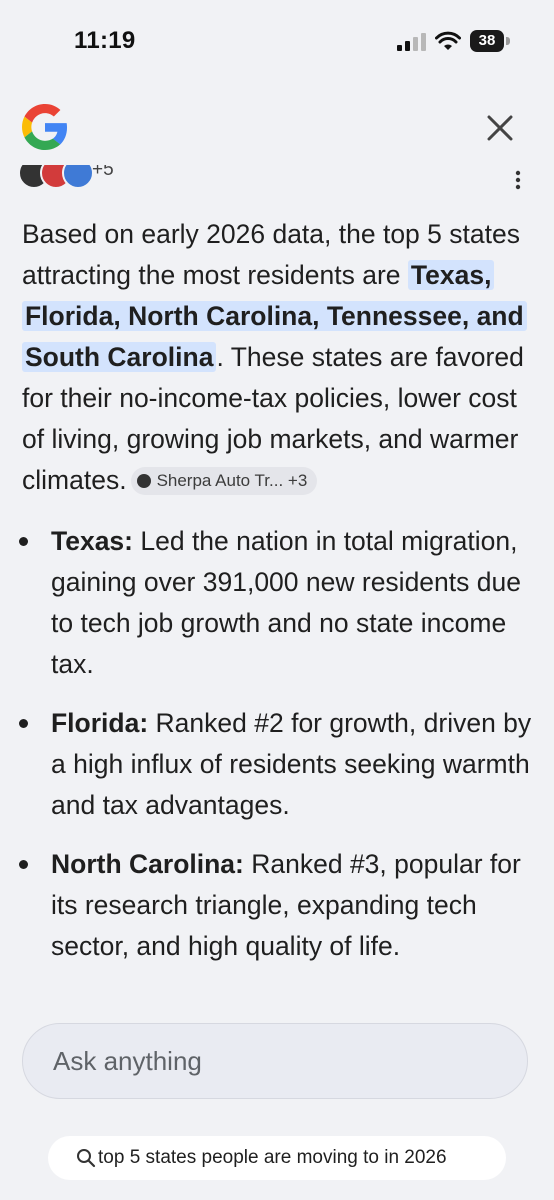 This screenshot has width=554, height=1200. I want to click on battery-icon: 38, so click(490, 41).